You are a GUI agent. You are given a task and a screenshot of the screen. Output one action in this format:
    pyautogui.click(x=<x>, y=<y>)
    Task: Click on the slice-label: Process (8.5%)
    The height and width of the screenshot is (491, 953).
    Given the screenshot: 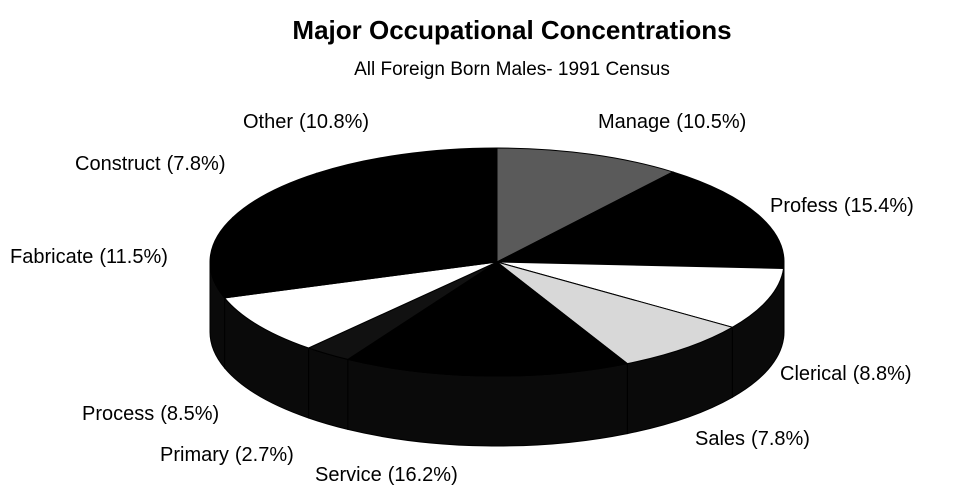 What is the action you would take?
    pyautogui.click(x=150, y=414)
    